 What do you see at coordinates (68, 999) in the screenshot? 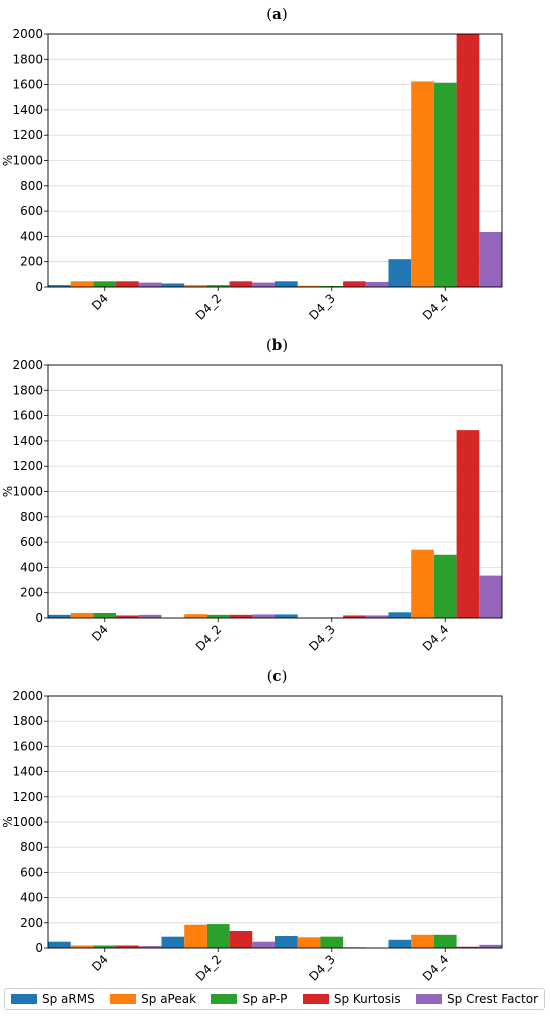
I see `legend-label: Sp aRMS` at bounding box center [68, 999].